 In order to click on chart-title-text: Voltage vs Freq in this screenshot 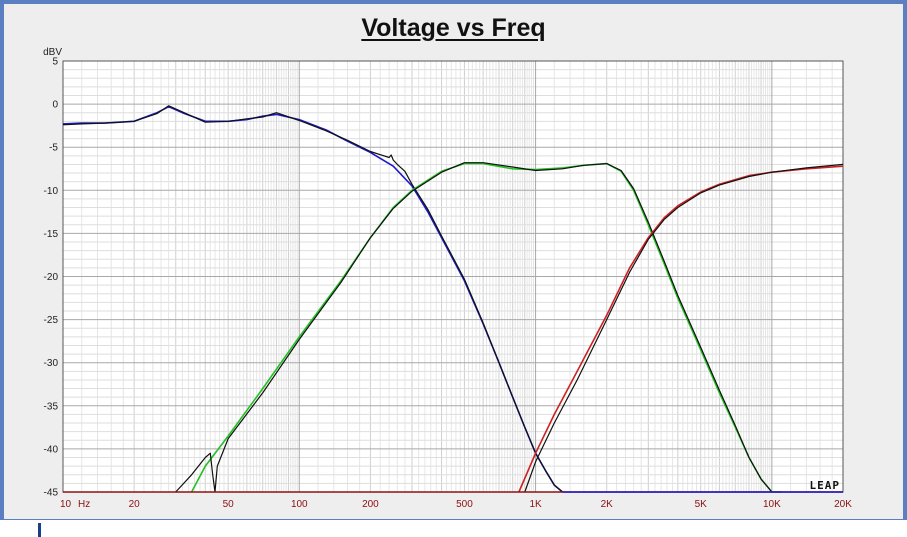, I will do `click(453, 28)`.